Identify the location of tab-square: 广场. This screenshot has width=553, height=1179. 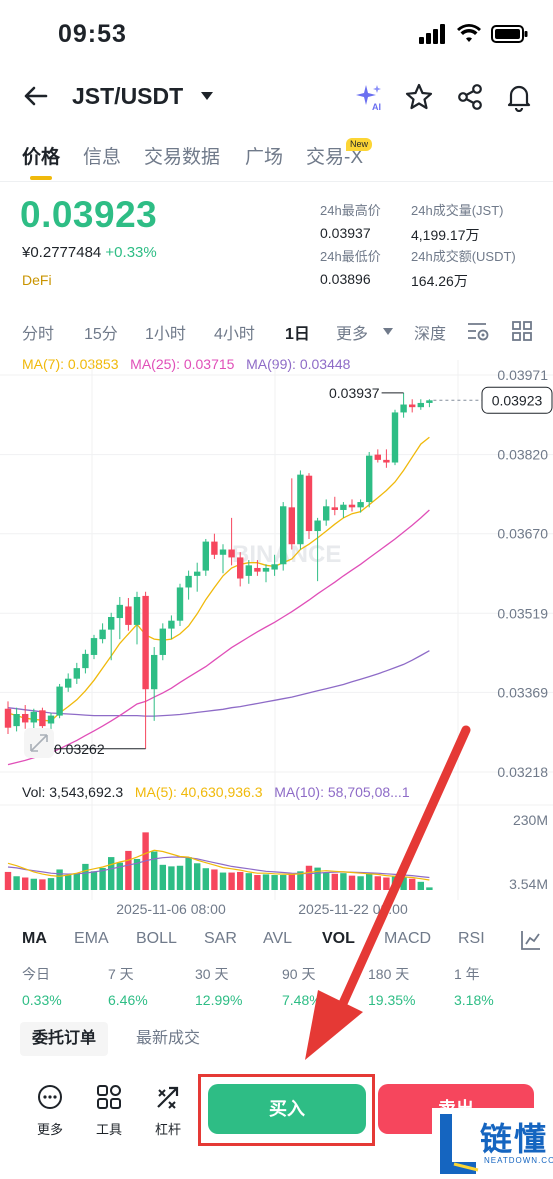
(264, 157).